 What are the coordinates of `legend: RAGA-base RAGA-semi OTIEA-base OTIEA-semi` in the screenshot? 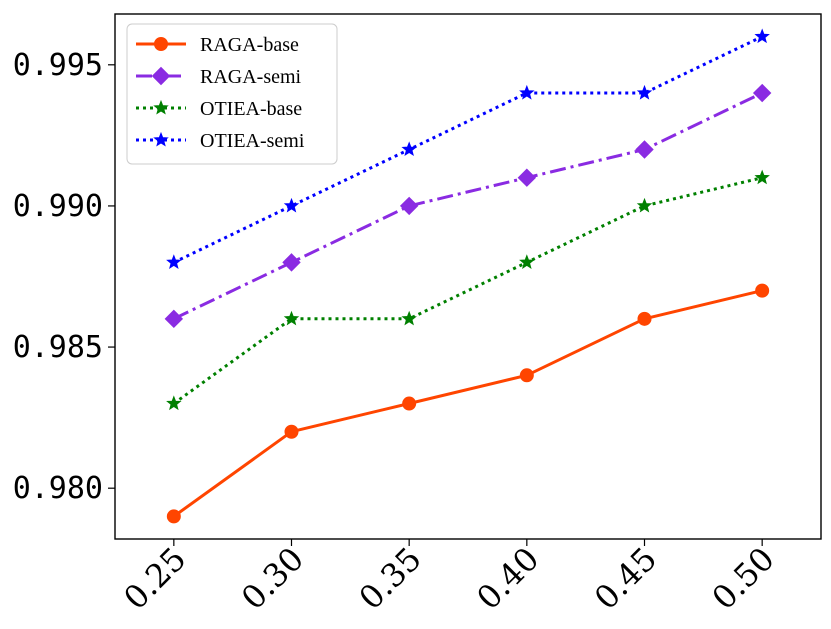 It's located at (232, 94).